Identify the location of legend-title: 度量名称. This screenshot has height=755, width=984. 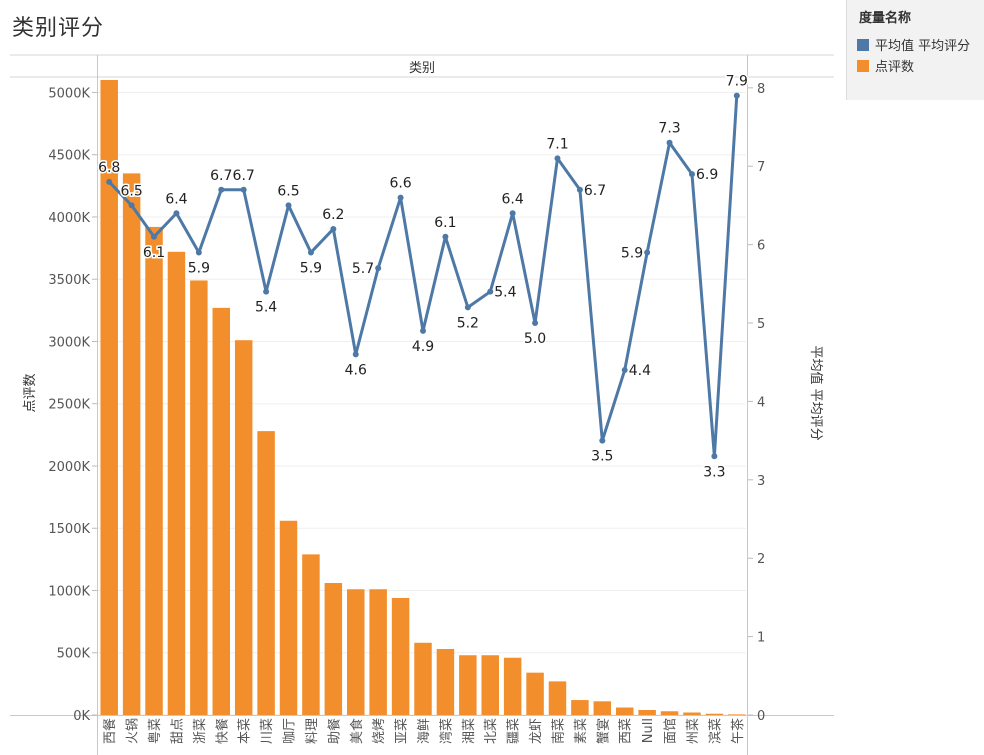
(885, 18).